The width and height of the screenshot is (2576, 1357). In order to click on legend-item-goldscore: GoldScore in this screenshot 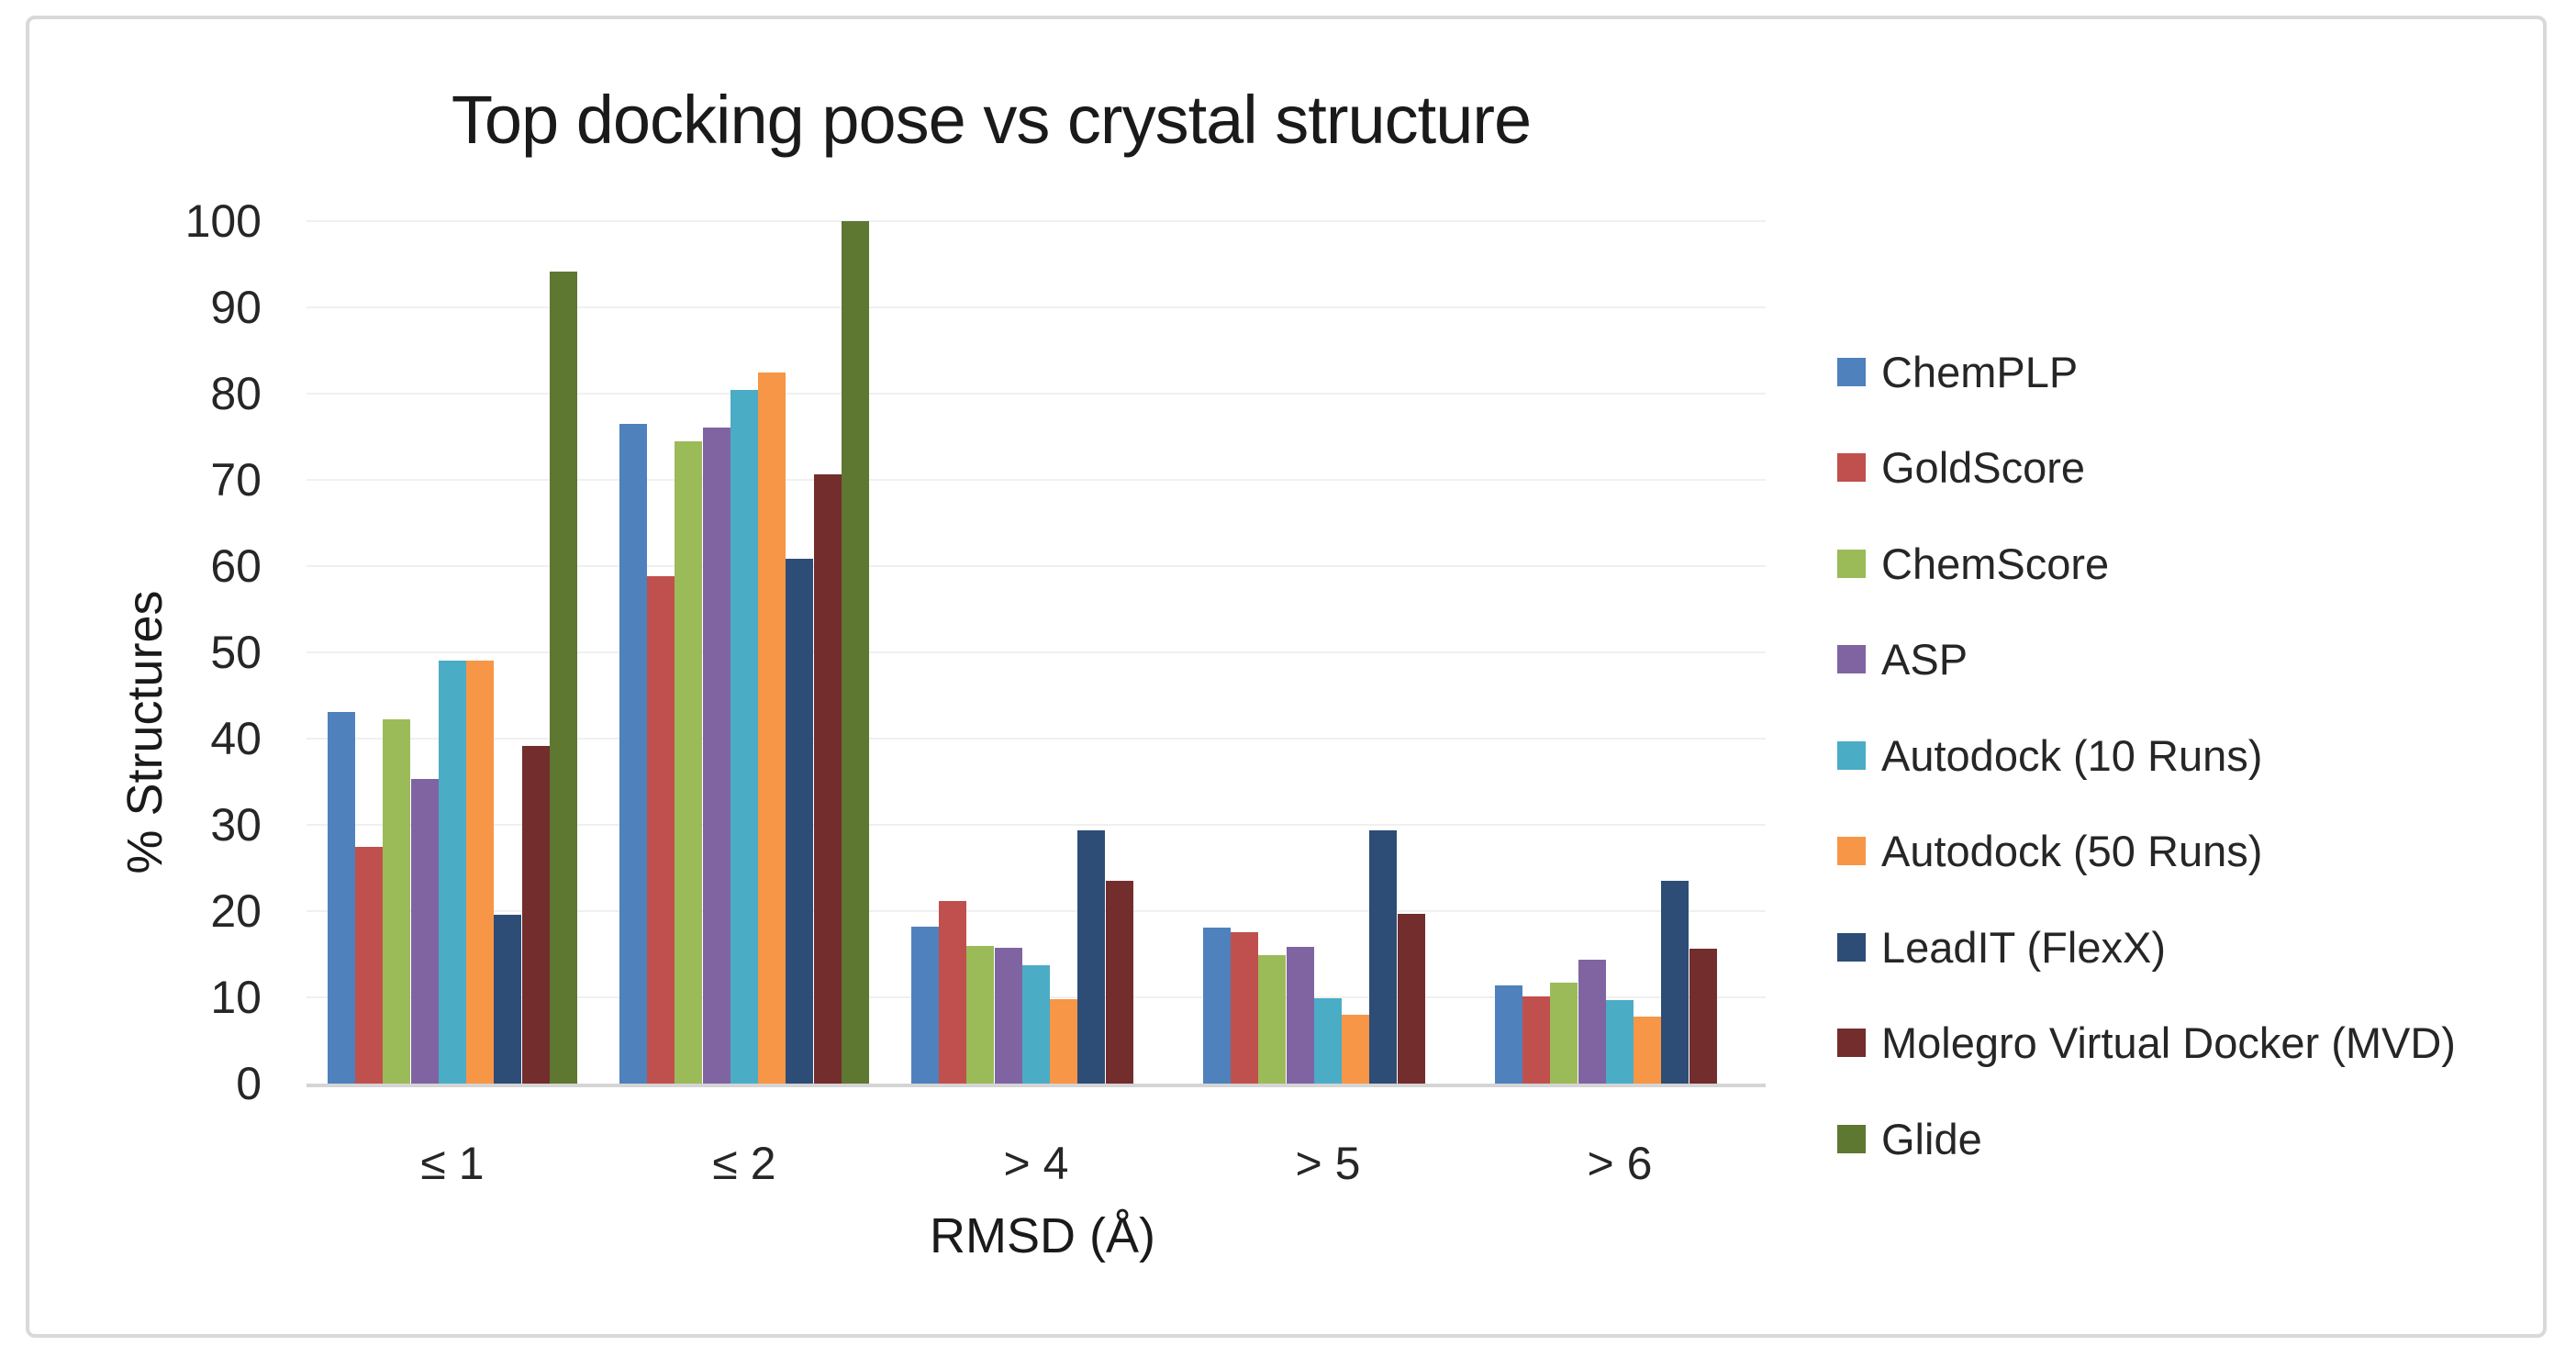, I will do `click(1961, 468)`.